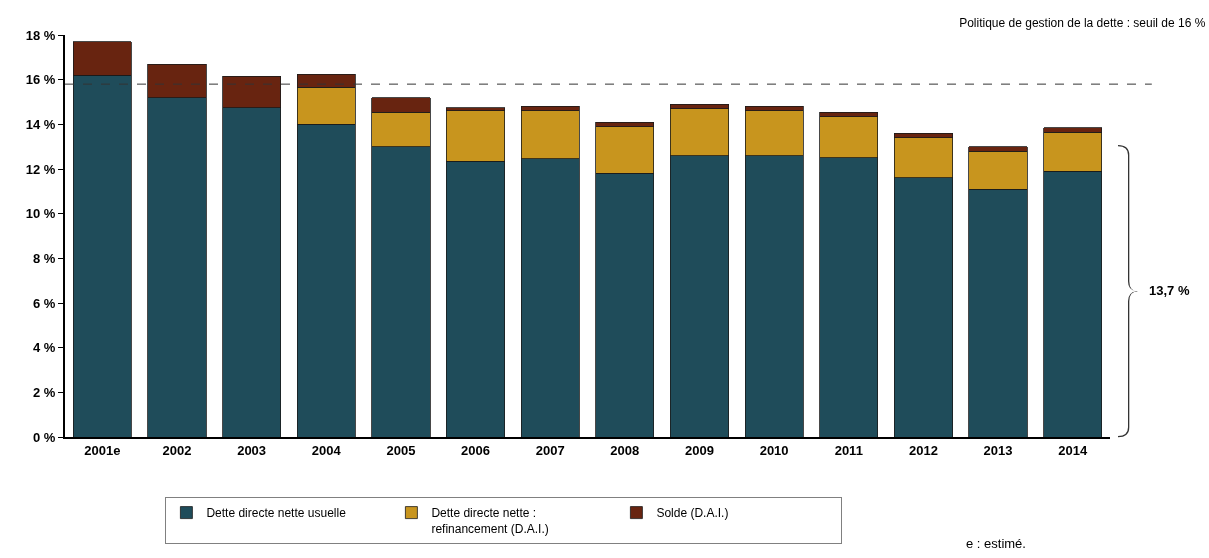 This screenshot has width=1209, height=558. Describe the element at coordinates (996, 543) in the screenshot. I see `text: e : estimé.` at that location.